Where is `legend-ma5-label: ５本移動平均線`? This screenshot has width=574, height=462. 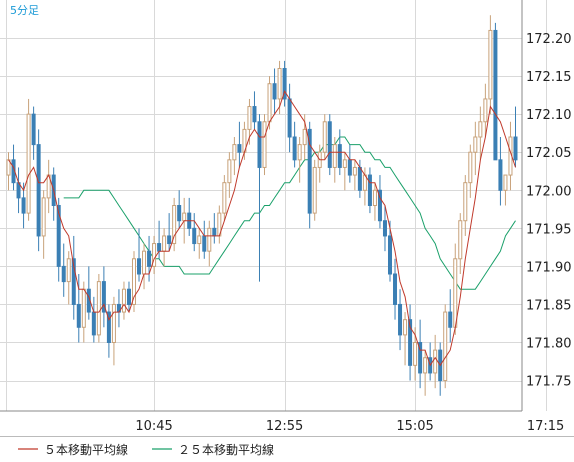 legend-ma5-label: ５本移動平均線 is located at coordinates (86, 449).